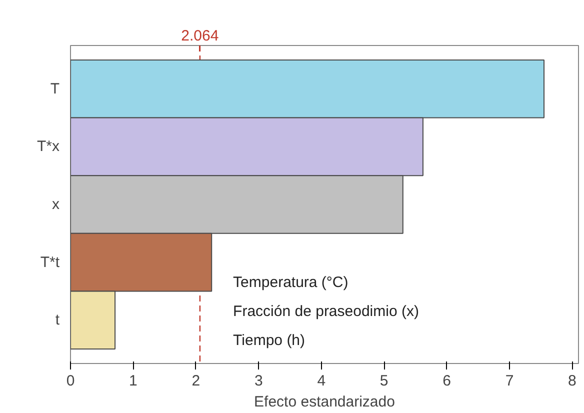 This screenshot has height=413, width=584. Describe the element at coordinates (384, 381) in the screenshot. I see `x-tick-label: 5` at that location.